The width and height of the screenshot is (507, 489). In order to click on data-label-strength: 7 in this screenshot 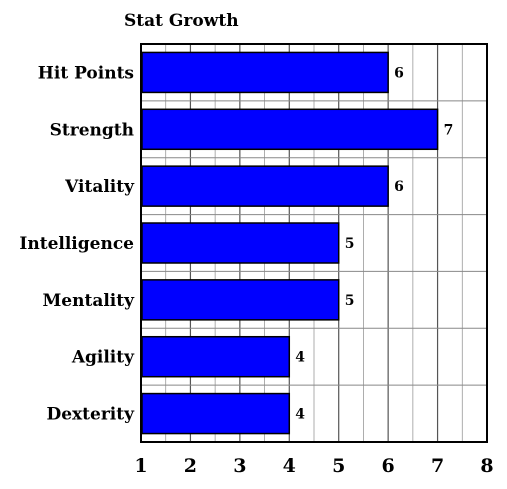, I will do `click(449, 130)`.